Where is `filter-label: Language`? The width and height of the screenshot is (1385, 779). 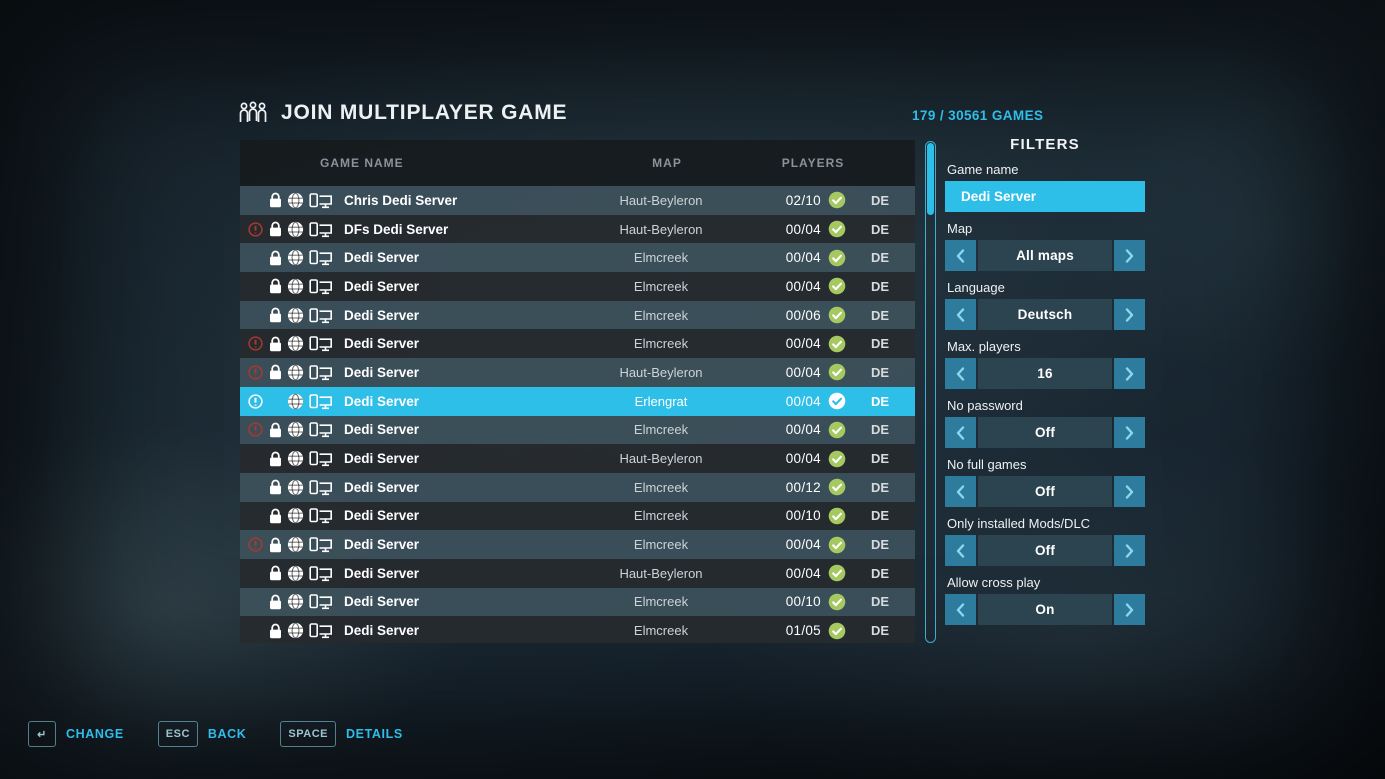
filter-label: Language is located at coordinates (976, 287).